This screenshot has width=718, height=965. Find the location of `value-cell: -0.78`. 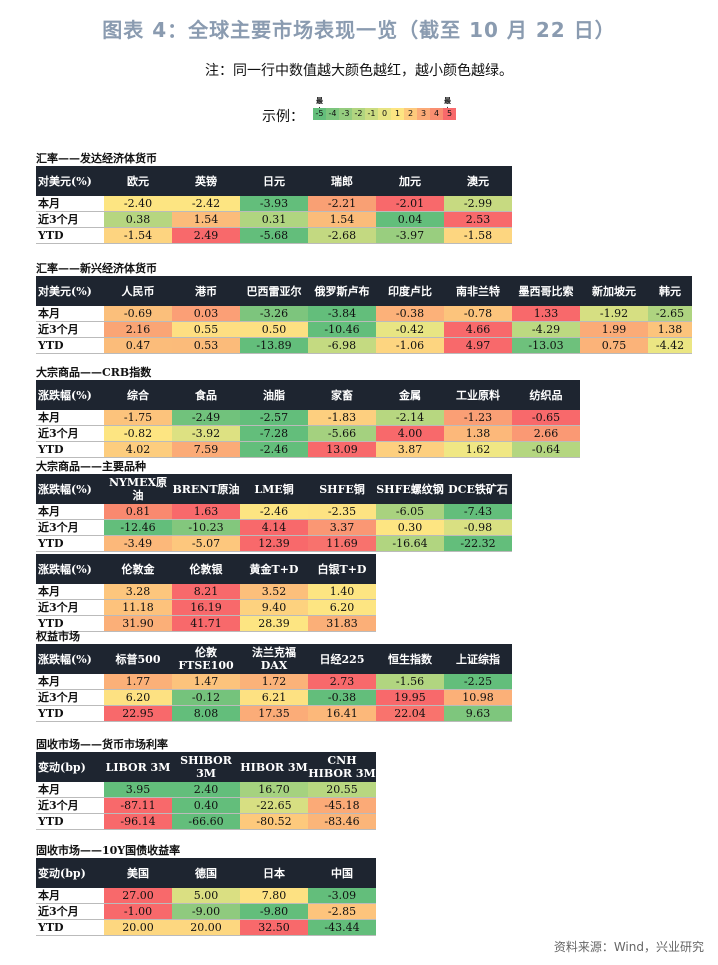

value-cell: -0.78 is located at coordinates (478, 314).